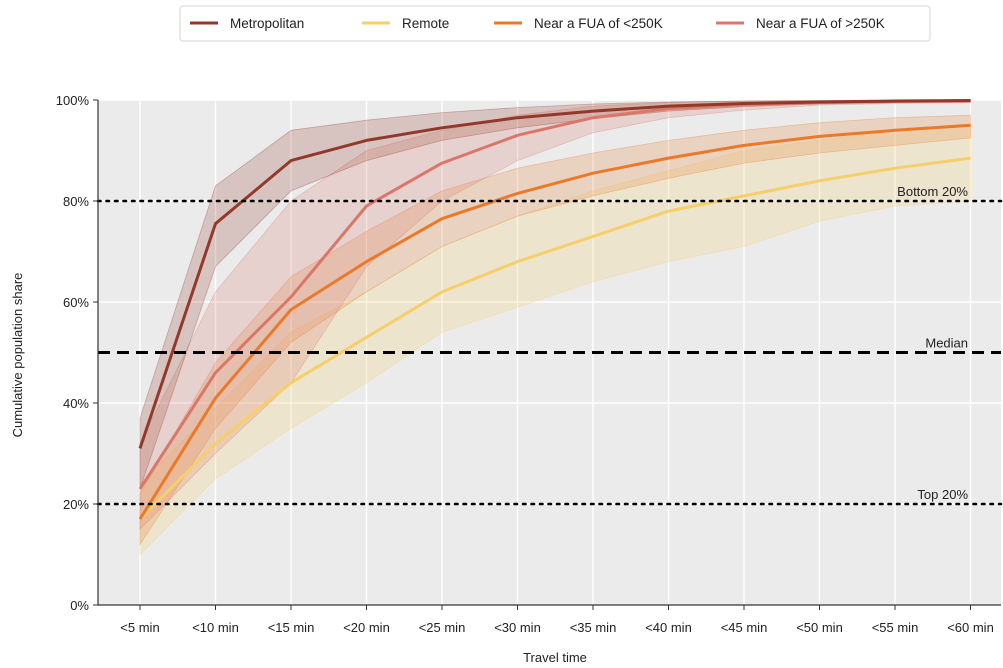 Image resolution: width=1003 pixels, height=668 pixels. I want to click on y-tick-label: 20%, so click(76, 504).